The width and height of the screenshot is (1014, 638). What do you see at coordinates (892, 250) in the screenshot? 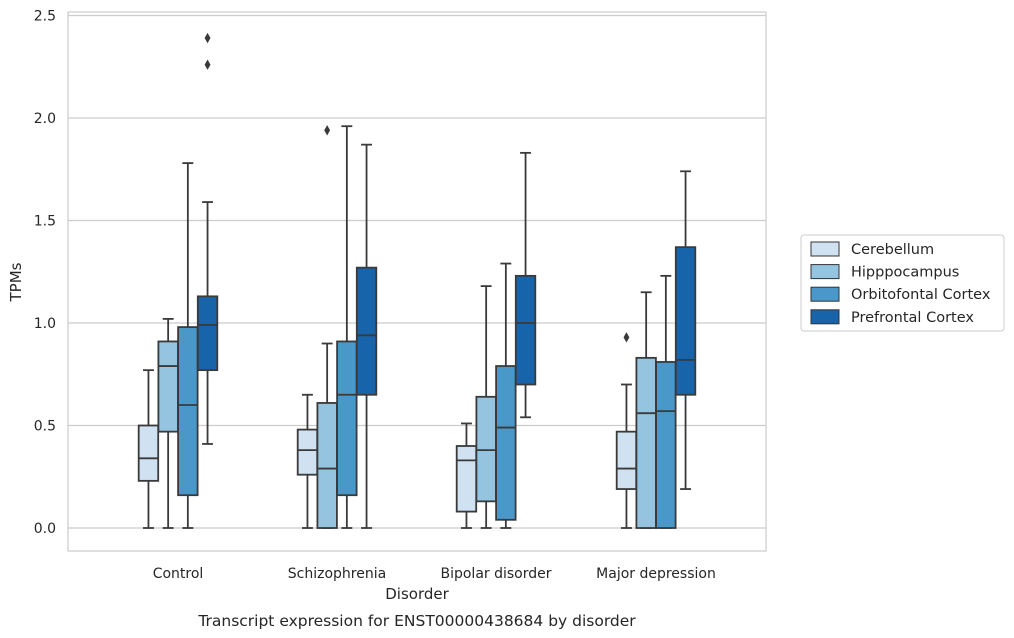
I see `legend-label: Cerebellum` at bounding box center [892, 250].